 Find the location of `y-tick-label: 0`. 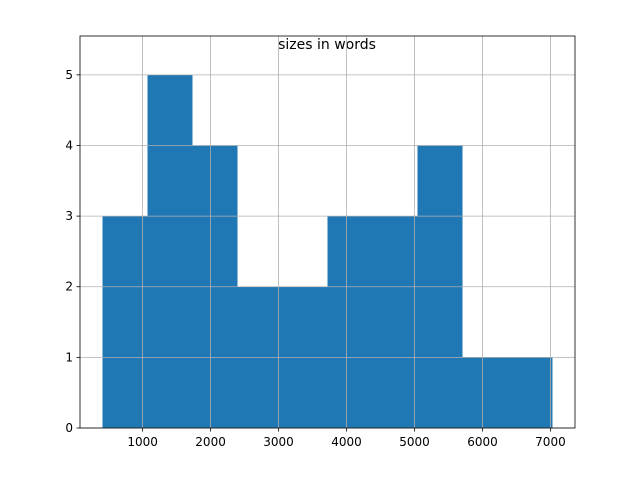

y-tick-label: 0 is located at coordinates (69, 428).